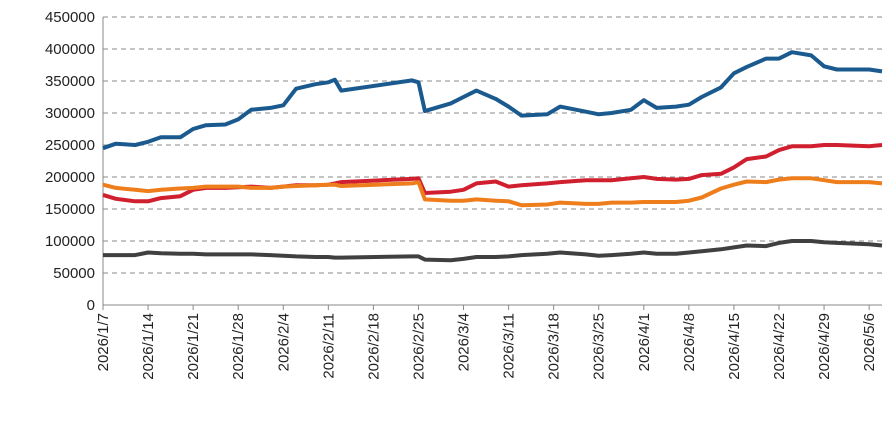 This screenshot has width=884, height=436. Describe the element at coordinates (103, 342) in the screenshot. I see `x-tick-label: 2026/1/7` at that location.